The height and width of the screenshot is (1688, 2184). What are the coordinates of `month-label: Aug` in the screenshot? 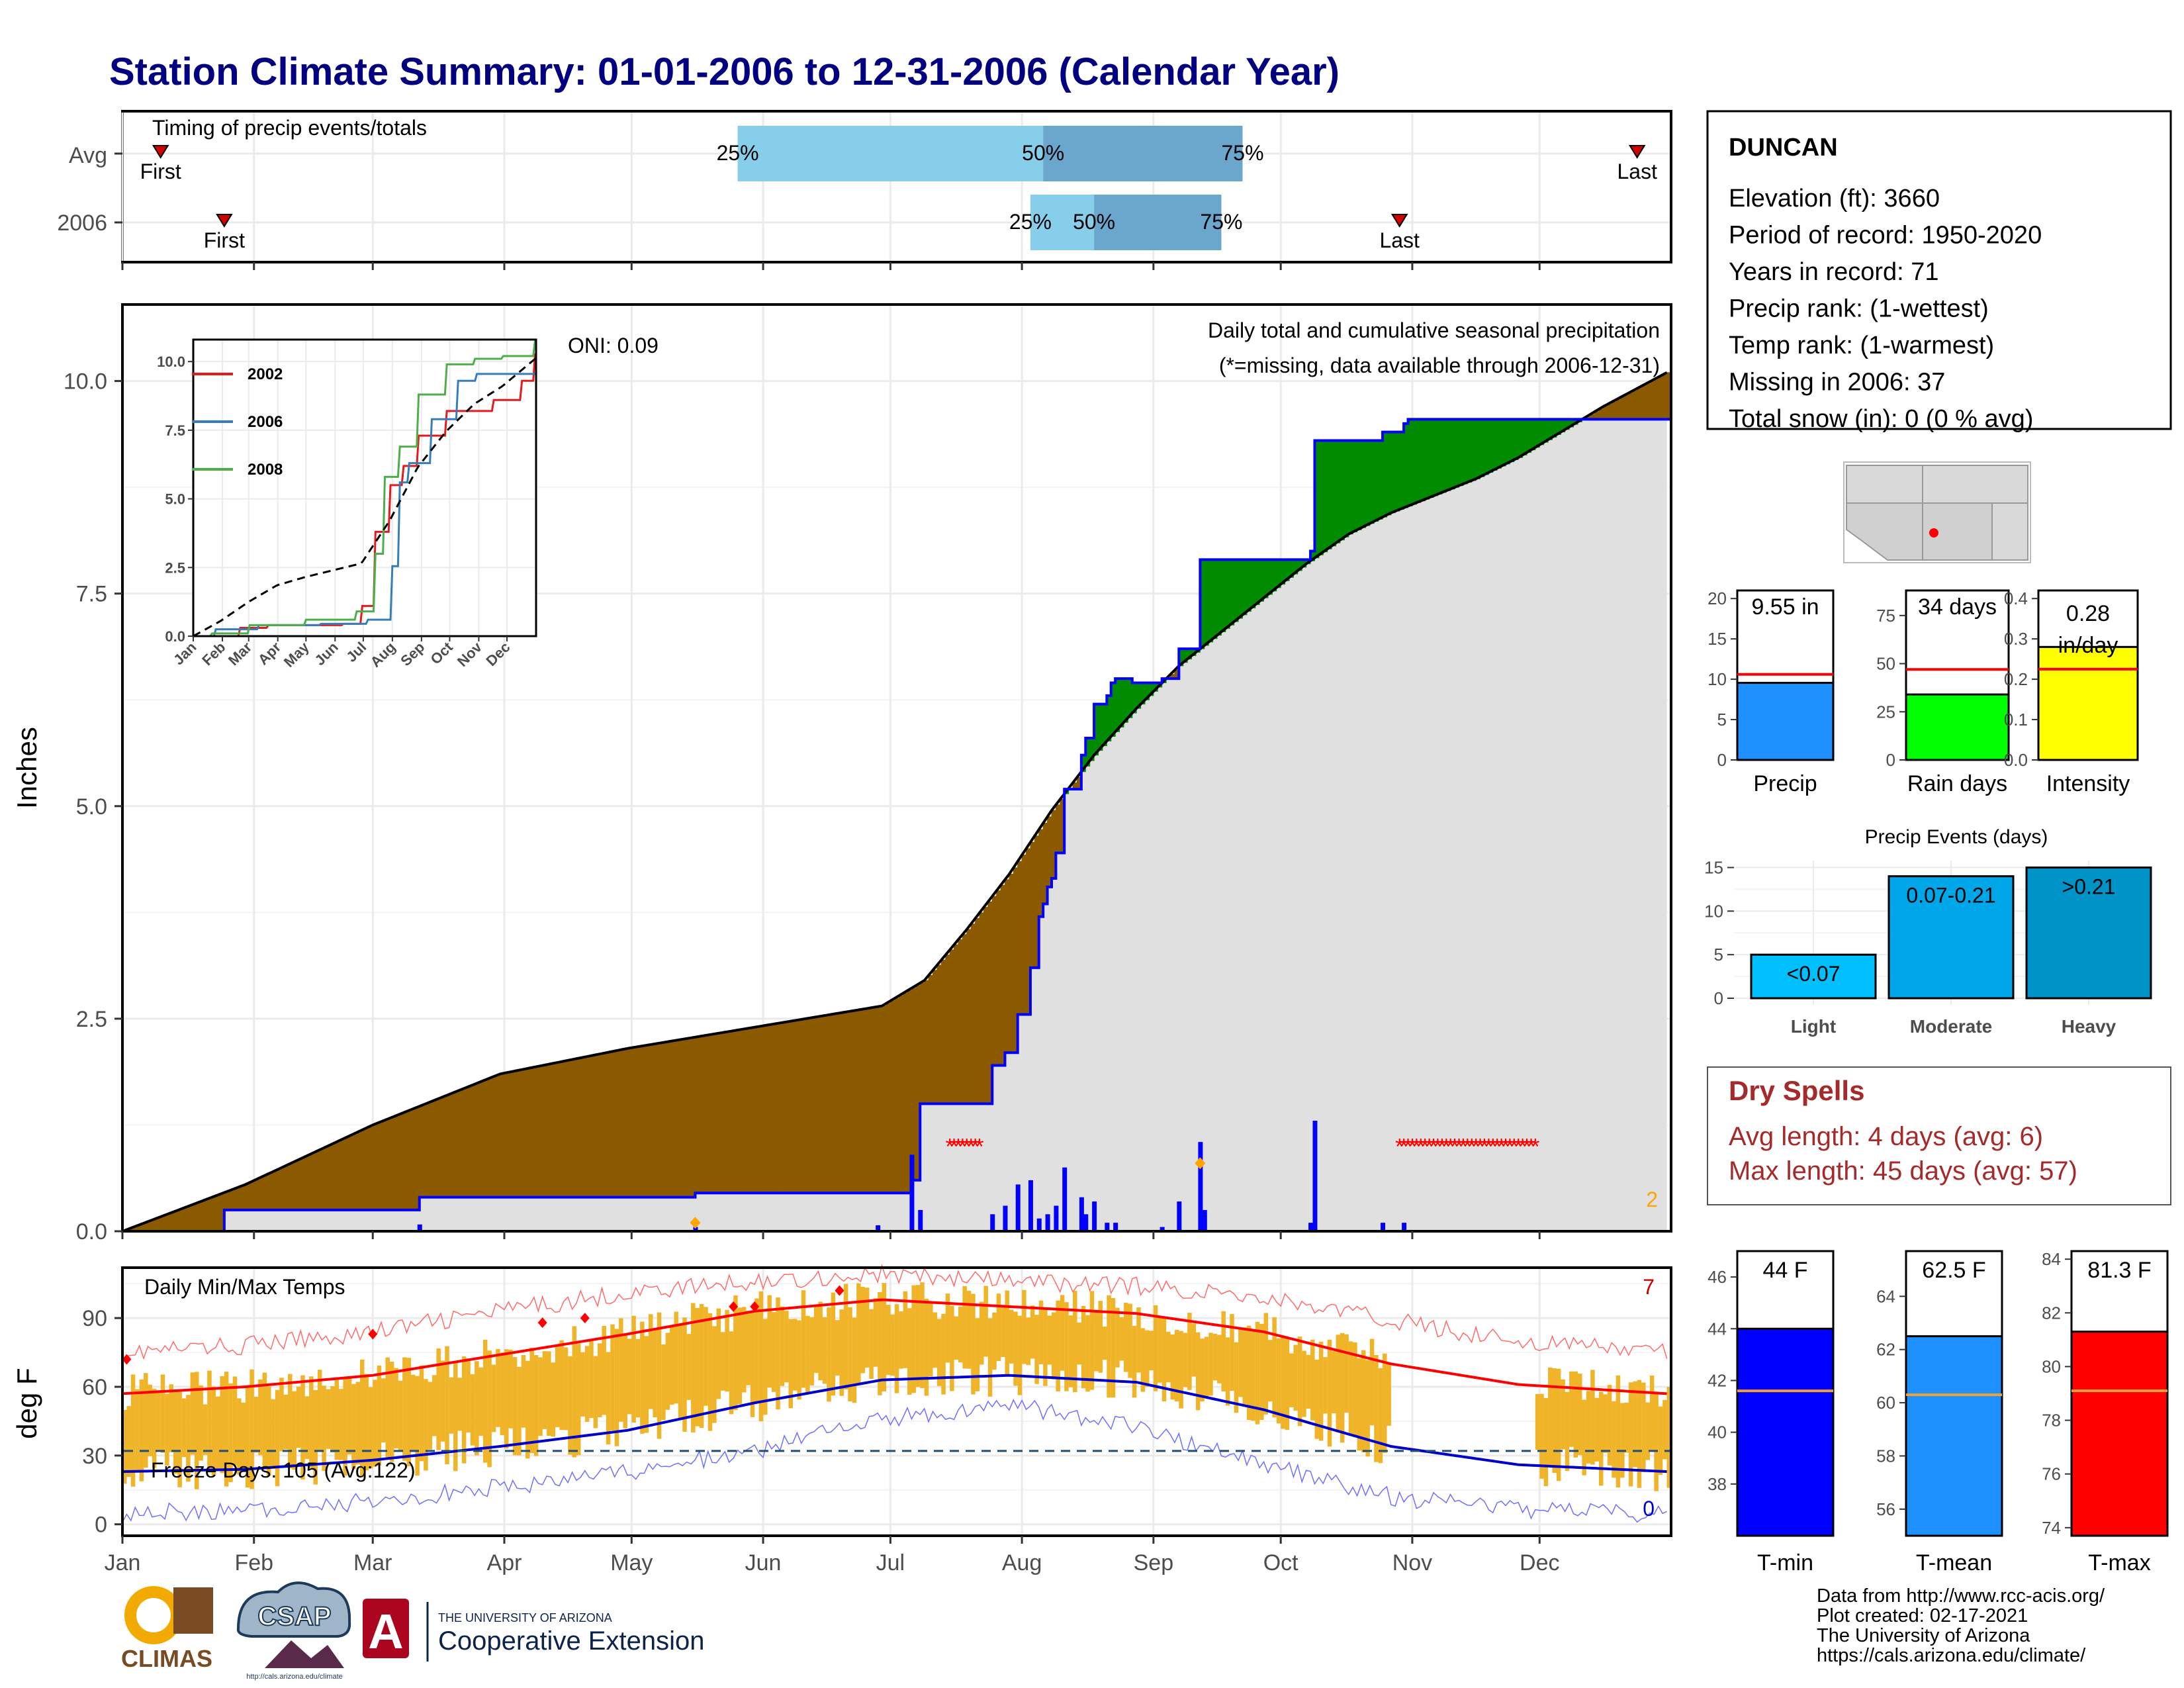 It's located at (1022, 1562).